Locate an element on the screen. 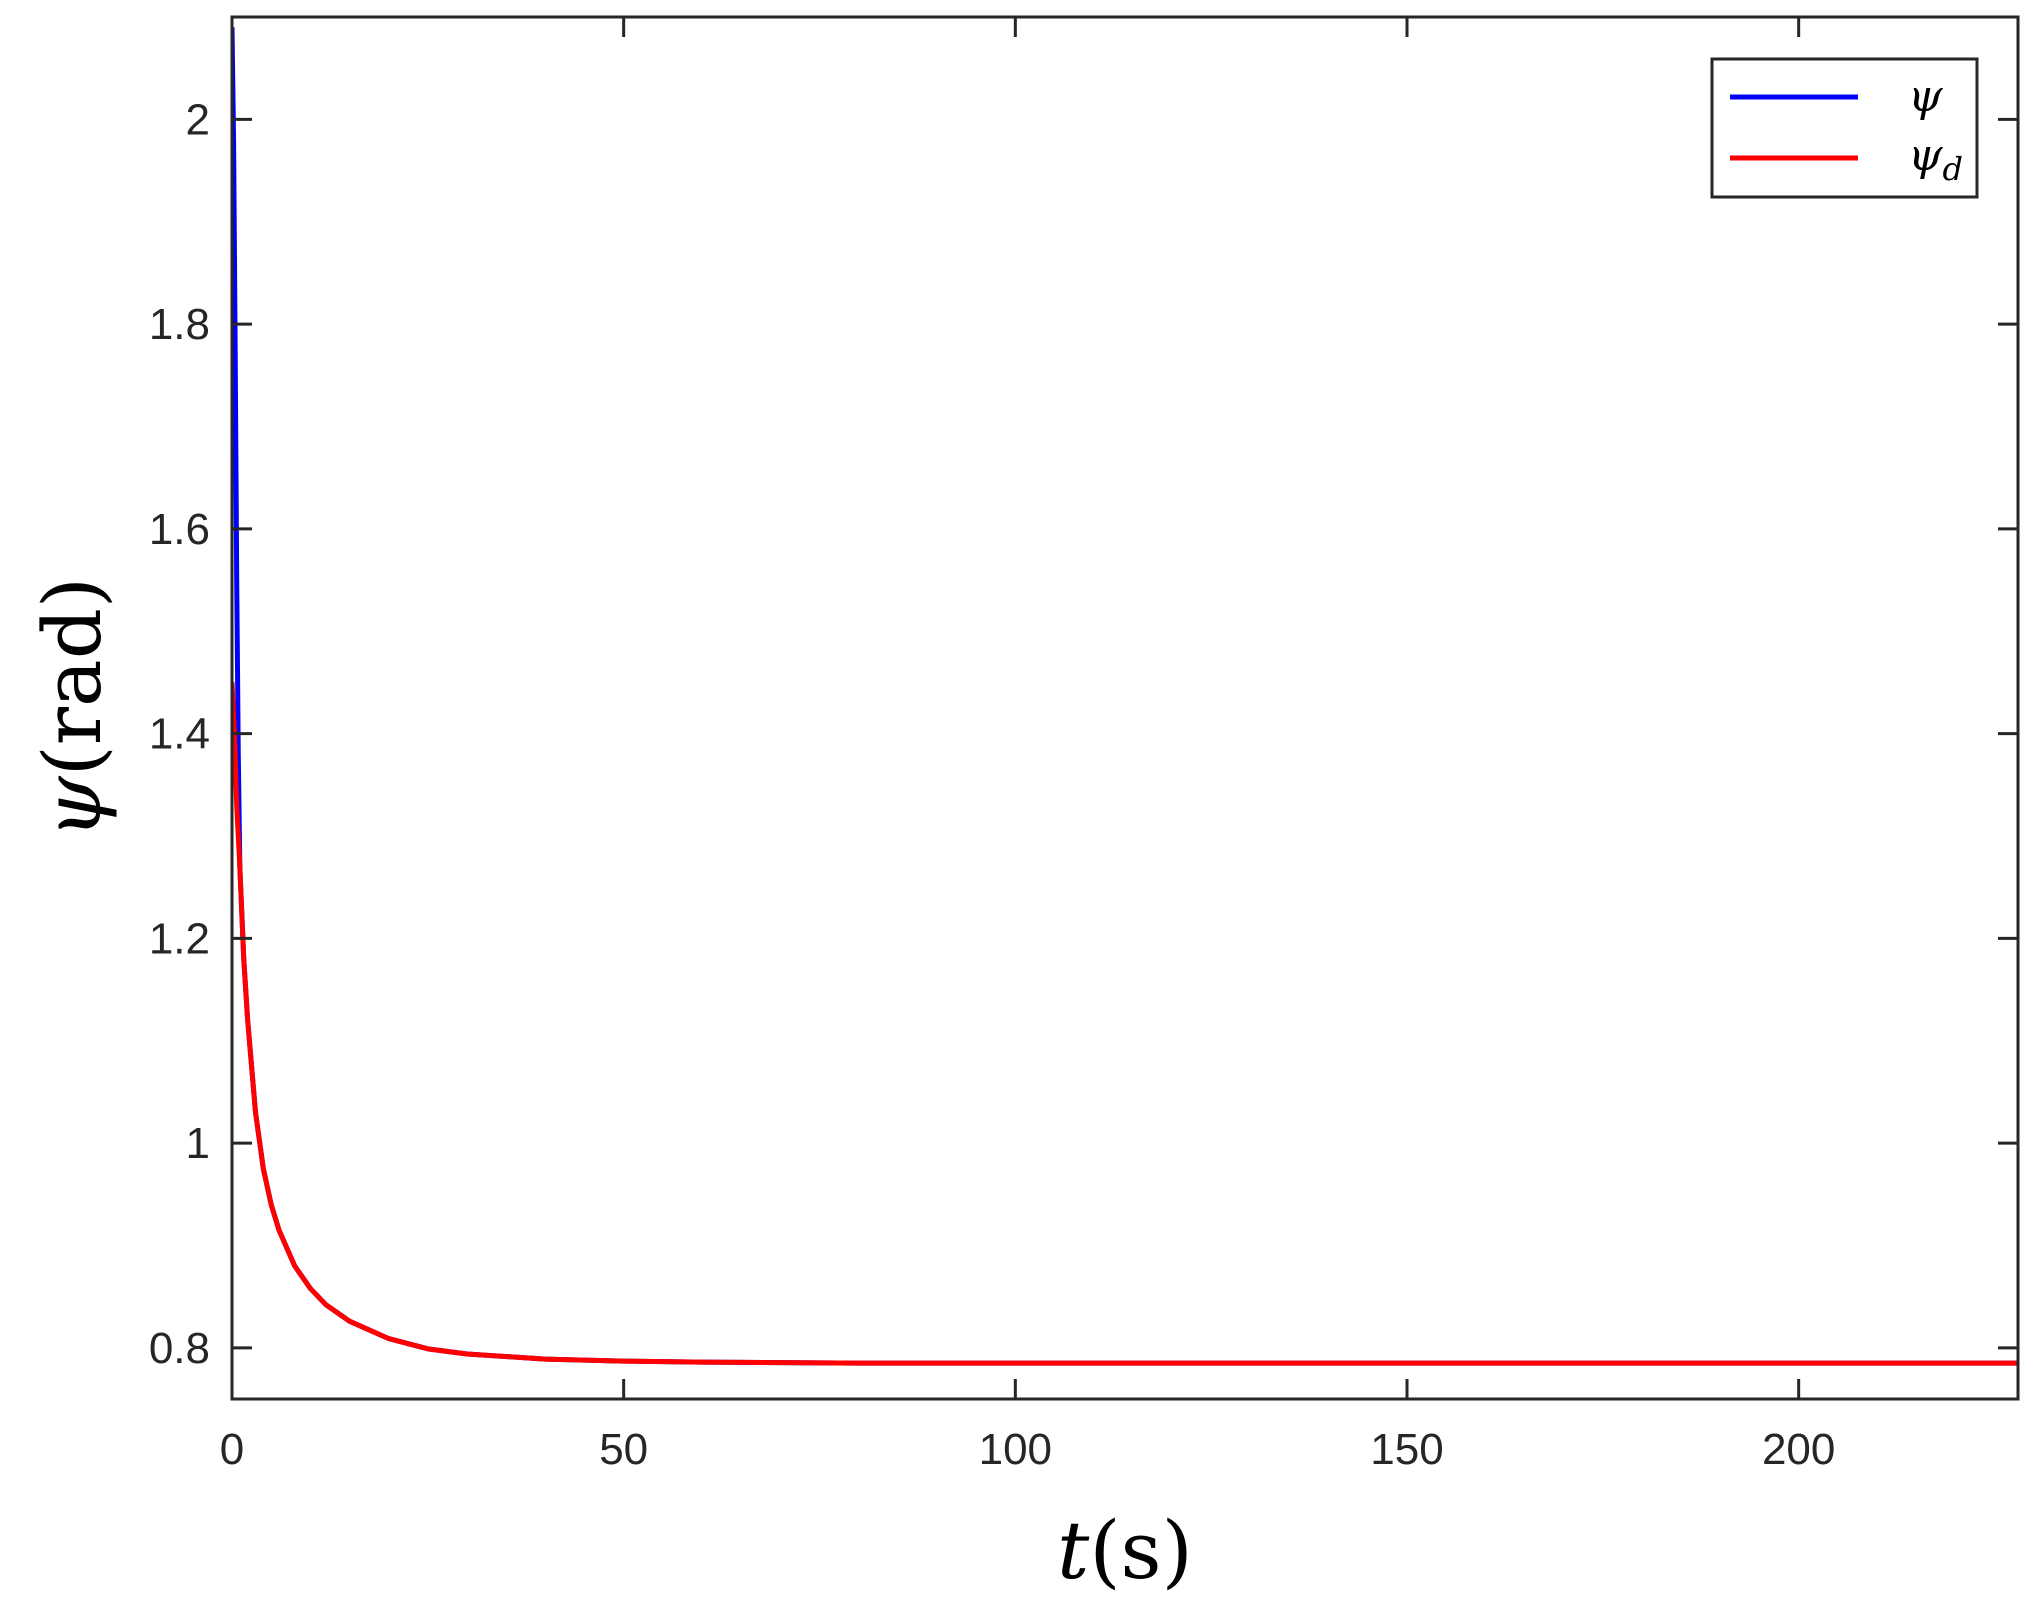 The width and height of the screenshot is (2029, 1607). x-tick-label: 200 is located at coordinates (1798, 1449).